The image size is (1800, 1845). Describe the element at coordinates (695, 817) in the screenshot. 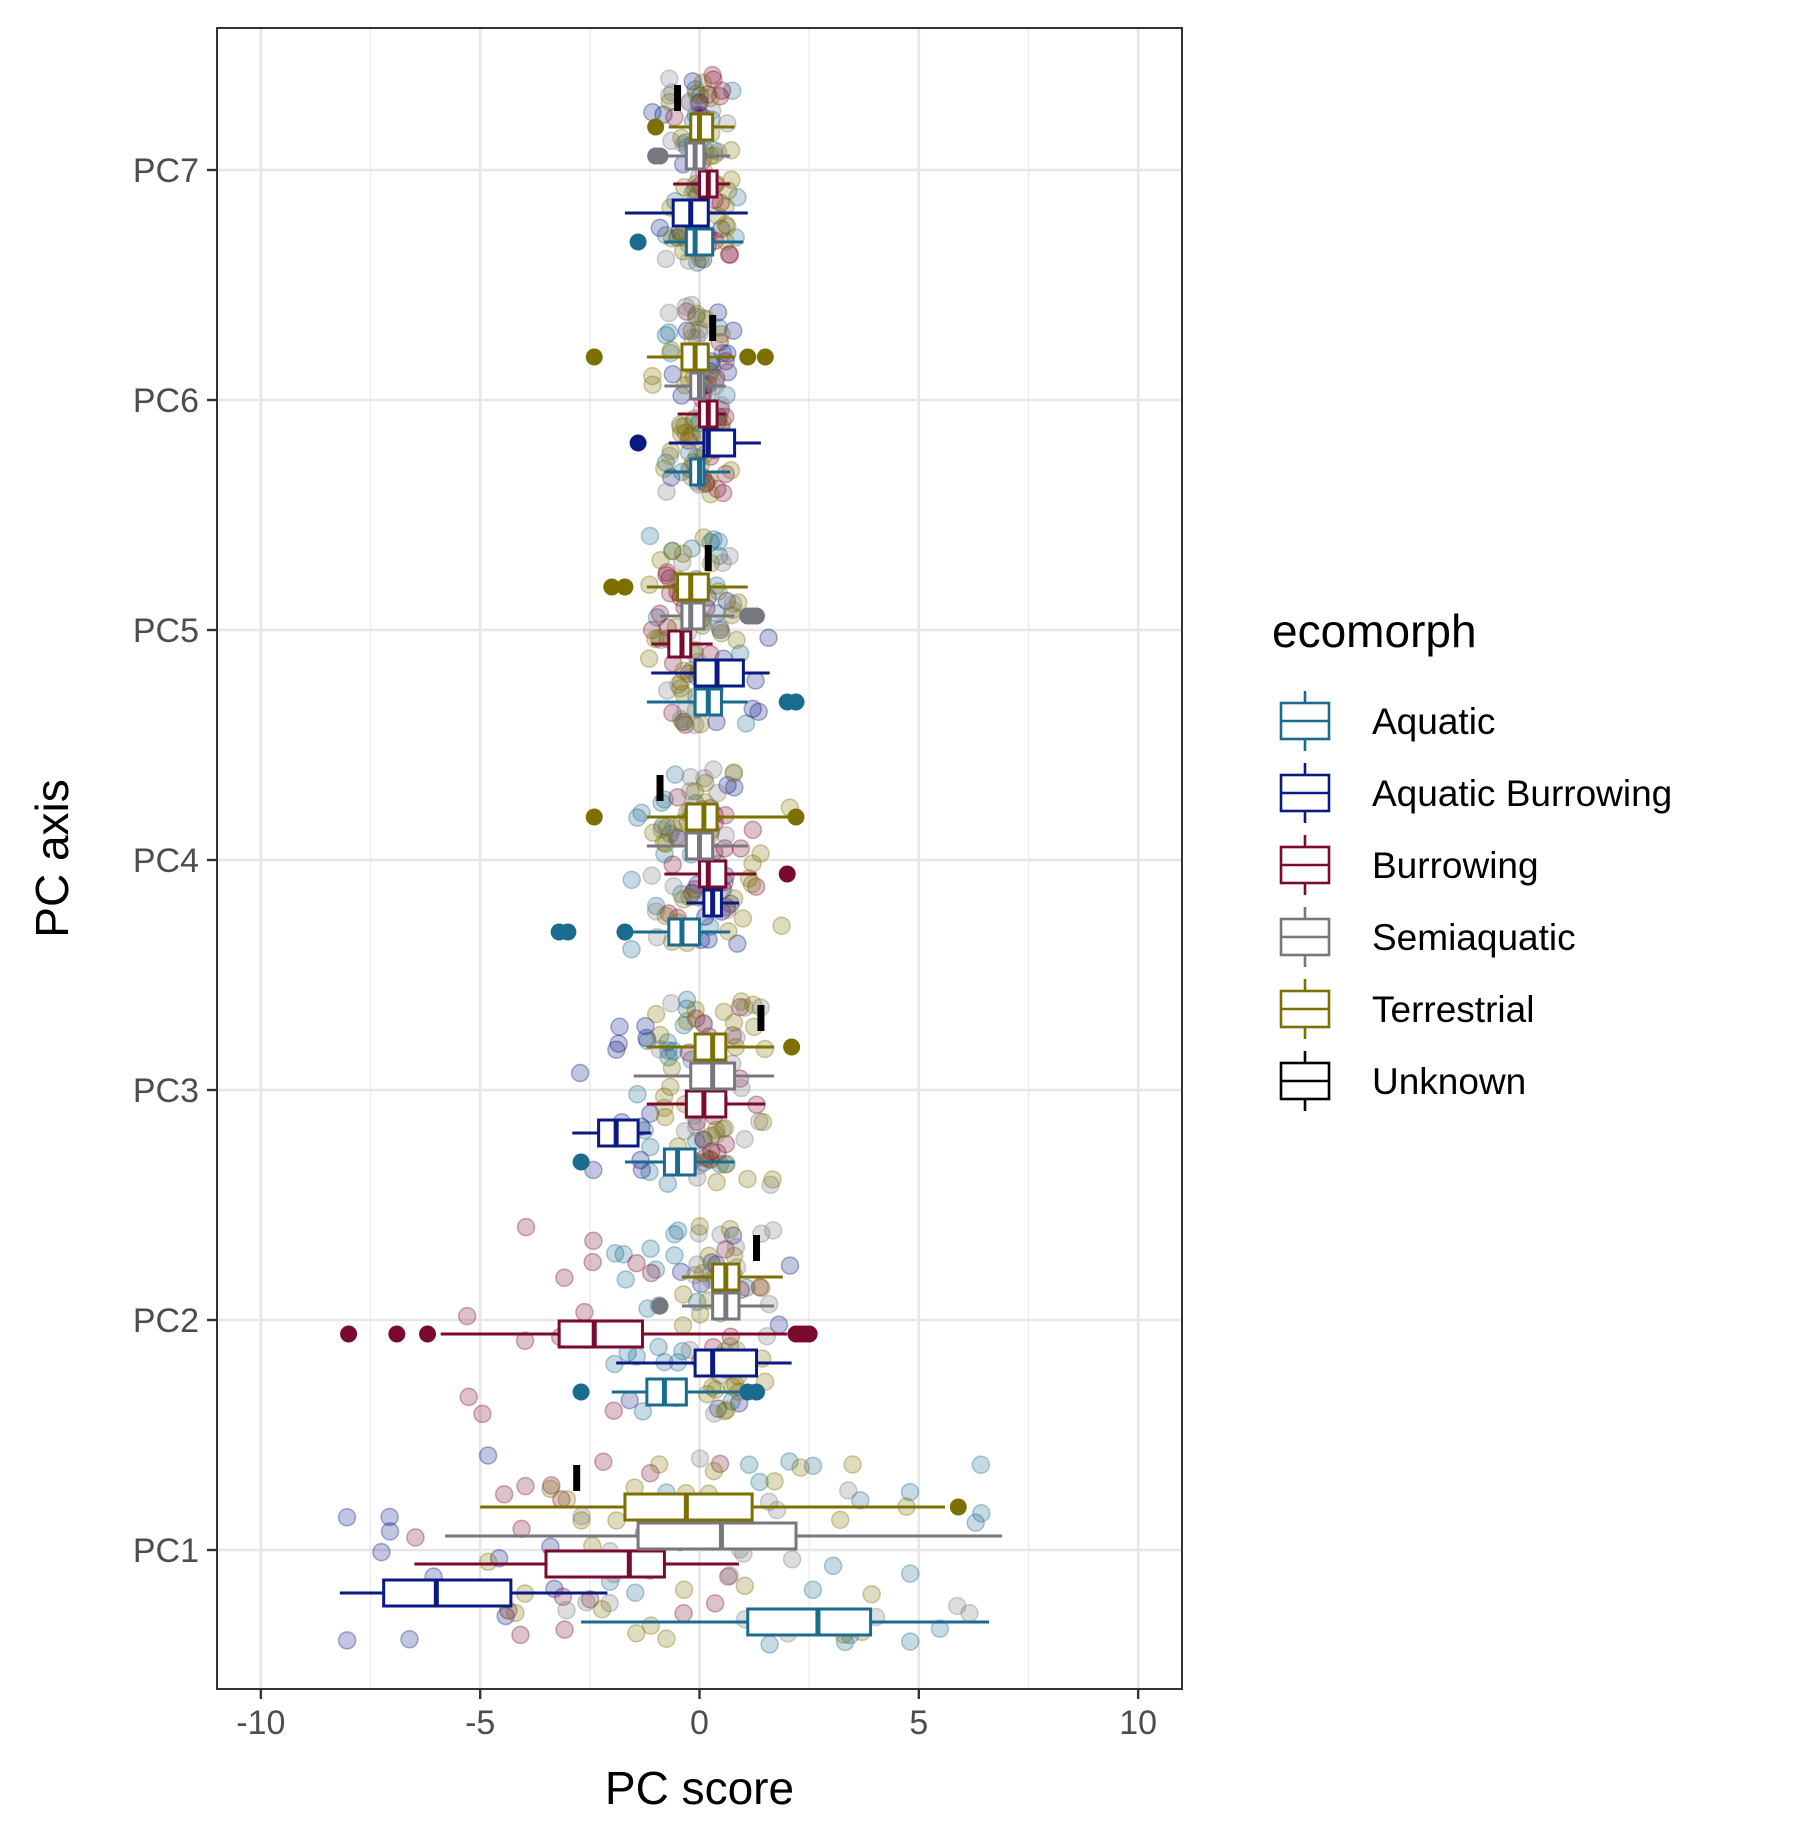

I see `box-terrestrial-pc4` at that location.